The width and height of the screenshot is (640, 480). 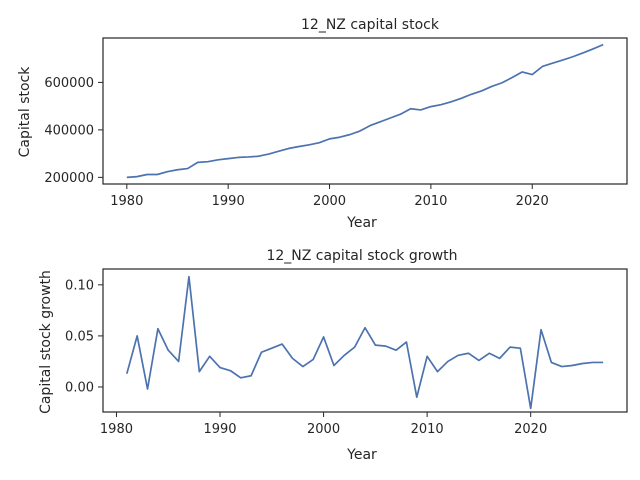 What do you see at coordinates (370, 25) in the screenshot?
I see `chart-title: 12_NZ capital stock` at bounding box center [370, 25].